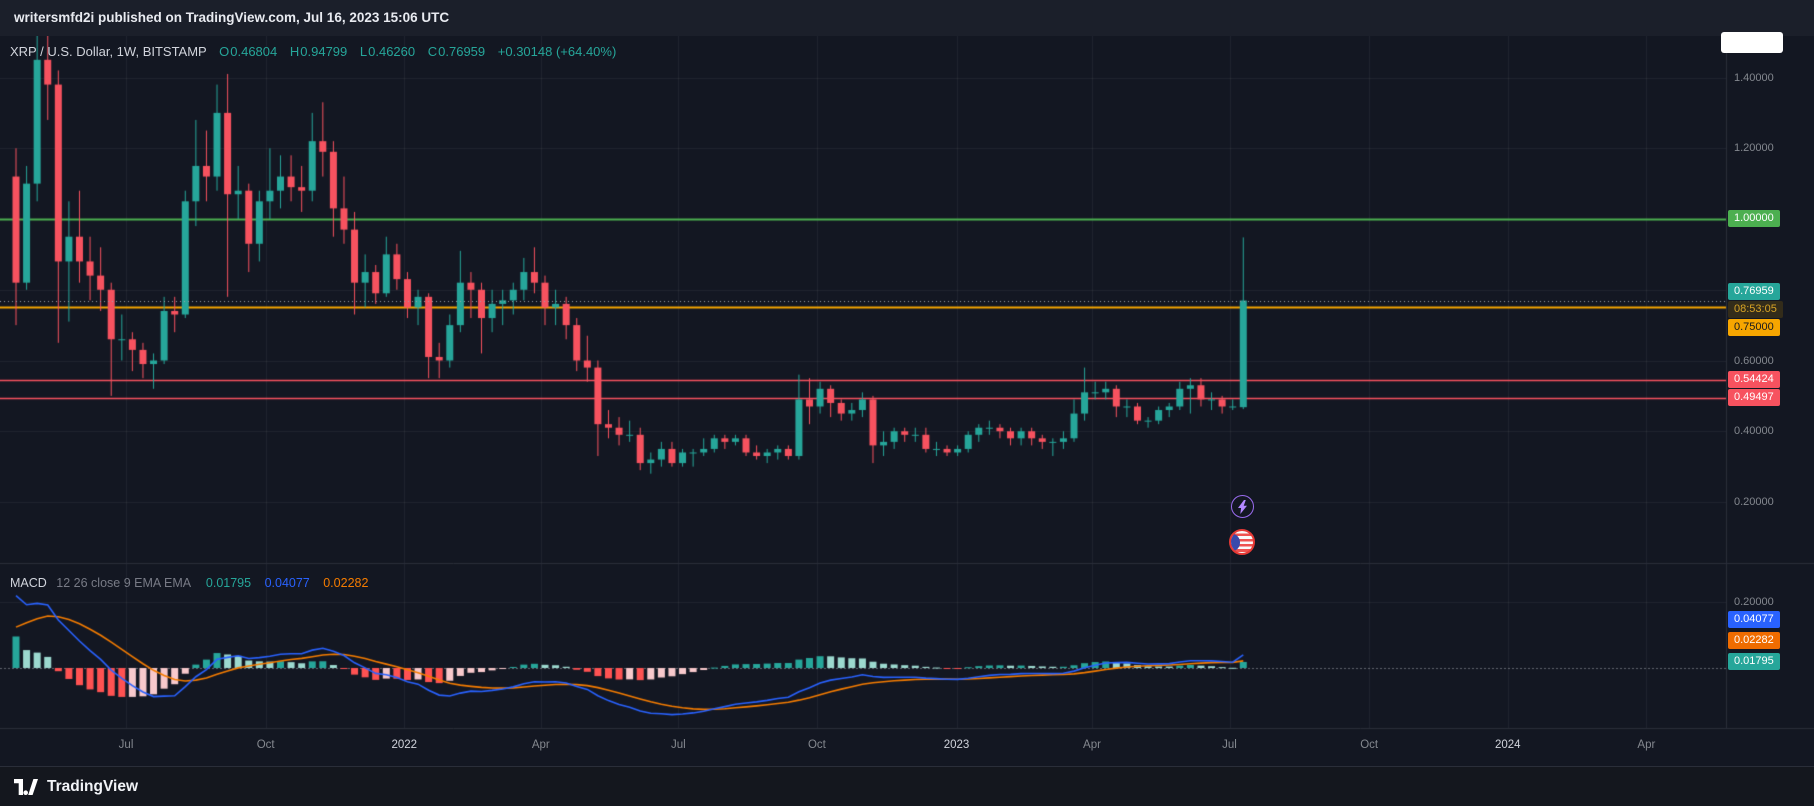 This screenshot has width=1814, height=806. I want to click on macd-tick-label: 0.20000, so click(1754, 602).